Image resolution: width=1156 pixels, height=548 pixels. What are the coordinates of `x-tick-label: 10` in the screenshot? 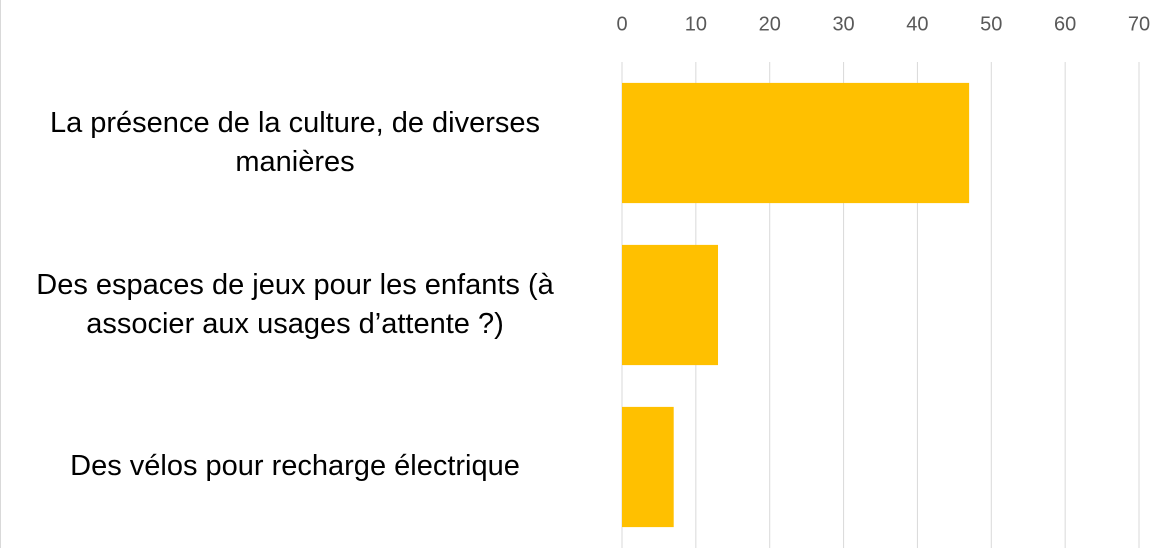 It's located at (696, 24).